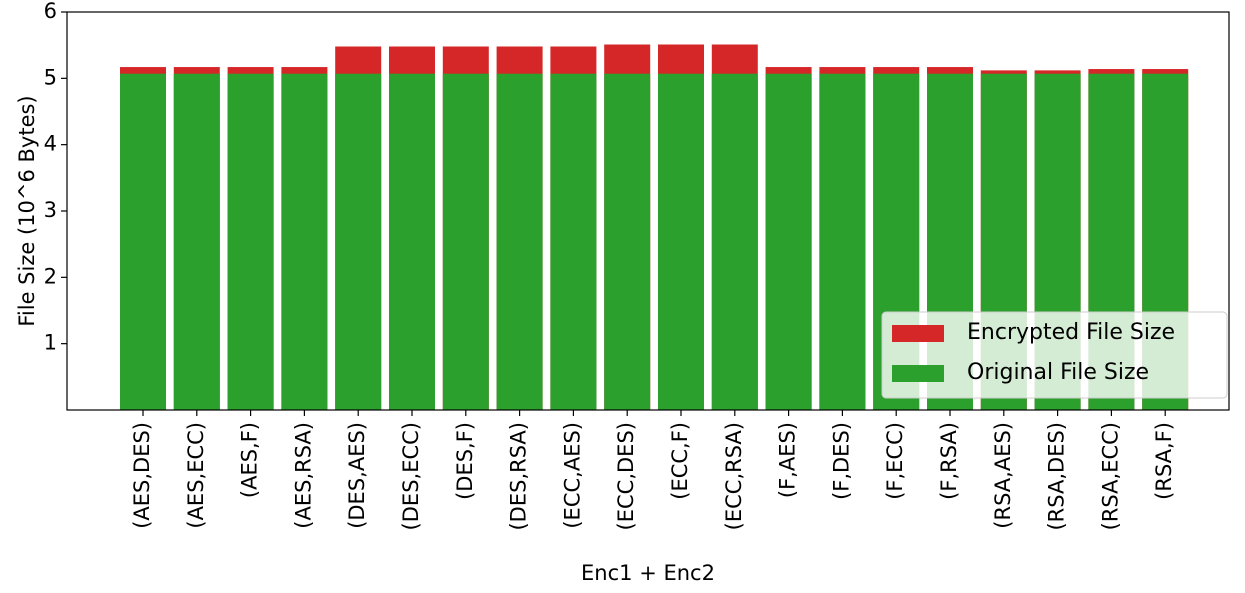  Describe the element at coordinates (142, 475) in the screenshot. I see `x-tick-label: (AES,DES)` at that location.